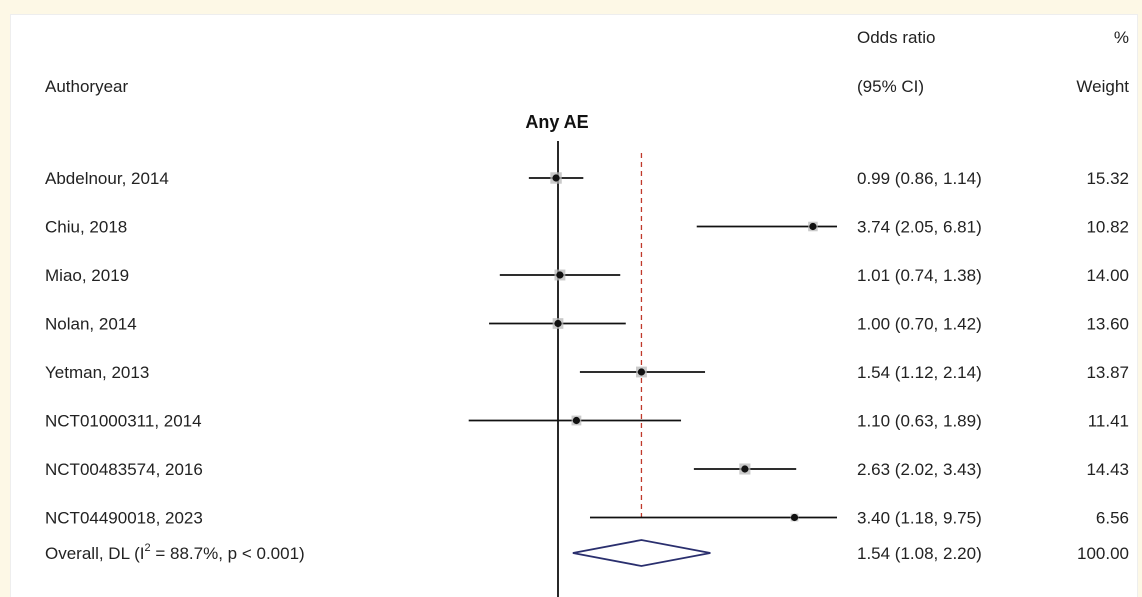 The height and width of the screenshot is (597, 1142). What do you see at coordinates (919, 469) in the screenshot?
I see `study-ci-text: 2.63 (2.02, 3.43)` at bounding box center [919, 469].